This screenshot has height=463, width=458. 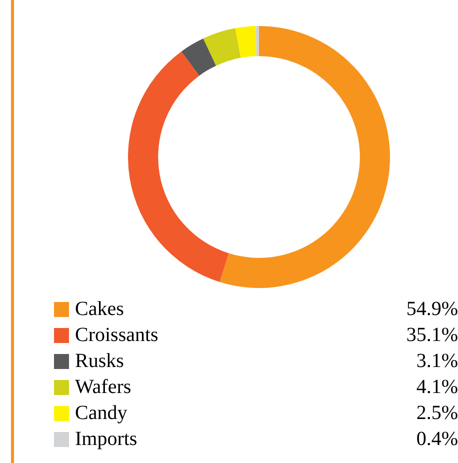 What do you see at coordinates (432, 335) in the screenshot?
I see `data-label: 35.1%` at bounding box center [432, 335].